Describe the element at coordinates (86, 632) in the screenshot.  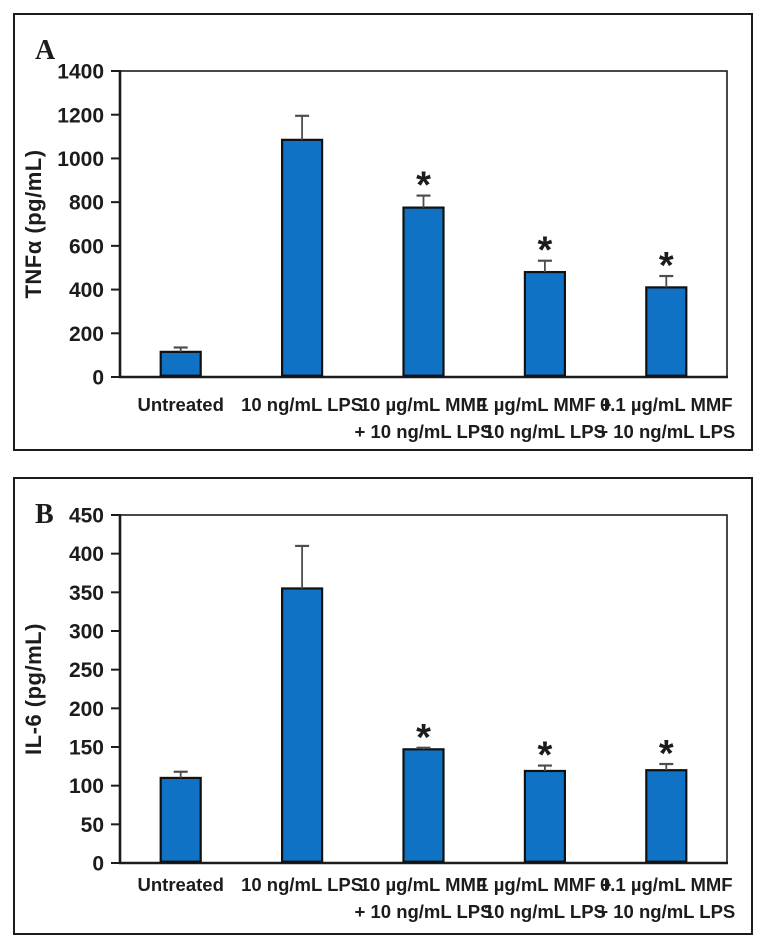
I see `y-tick-label: 300` at that location.